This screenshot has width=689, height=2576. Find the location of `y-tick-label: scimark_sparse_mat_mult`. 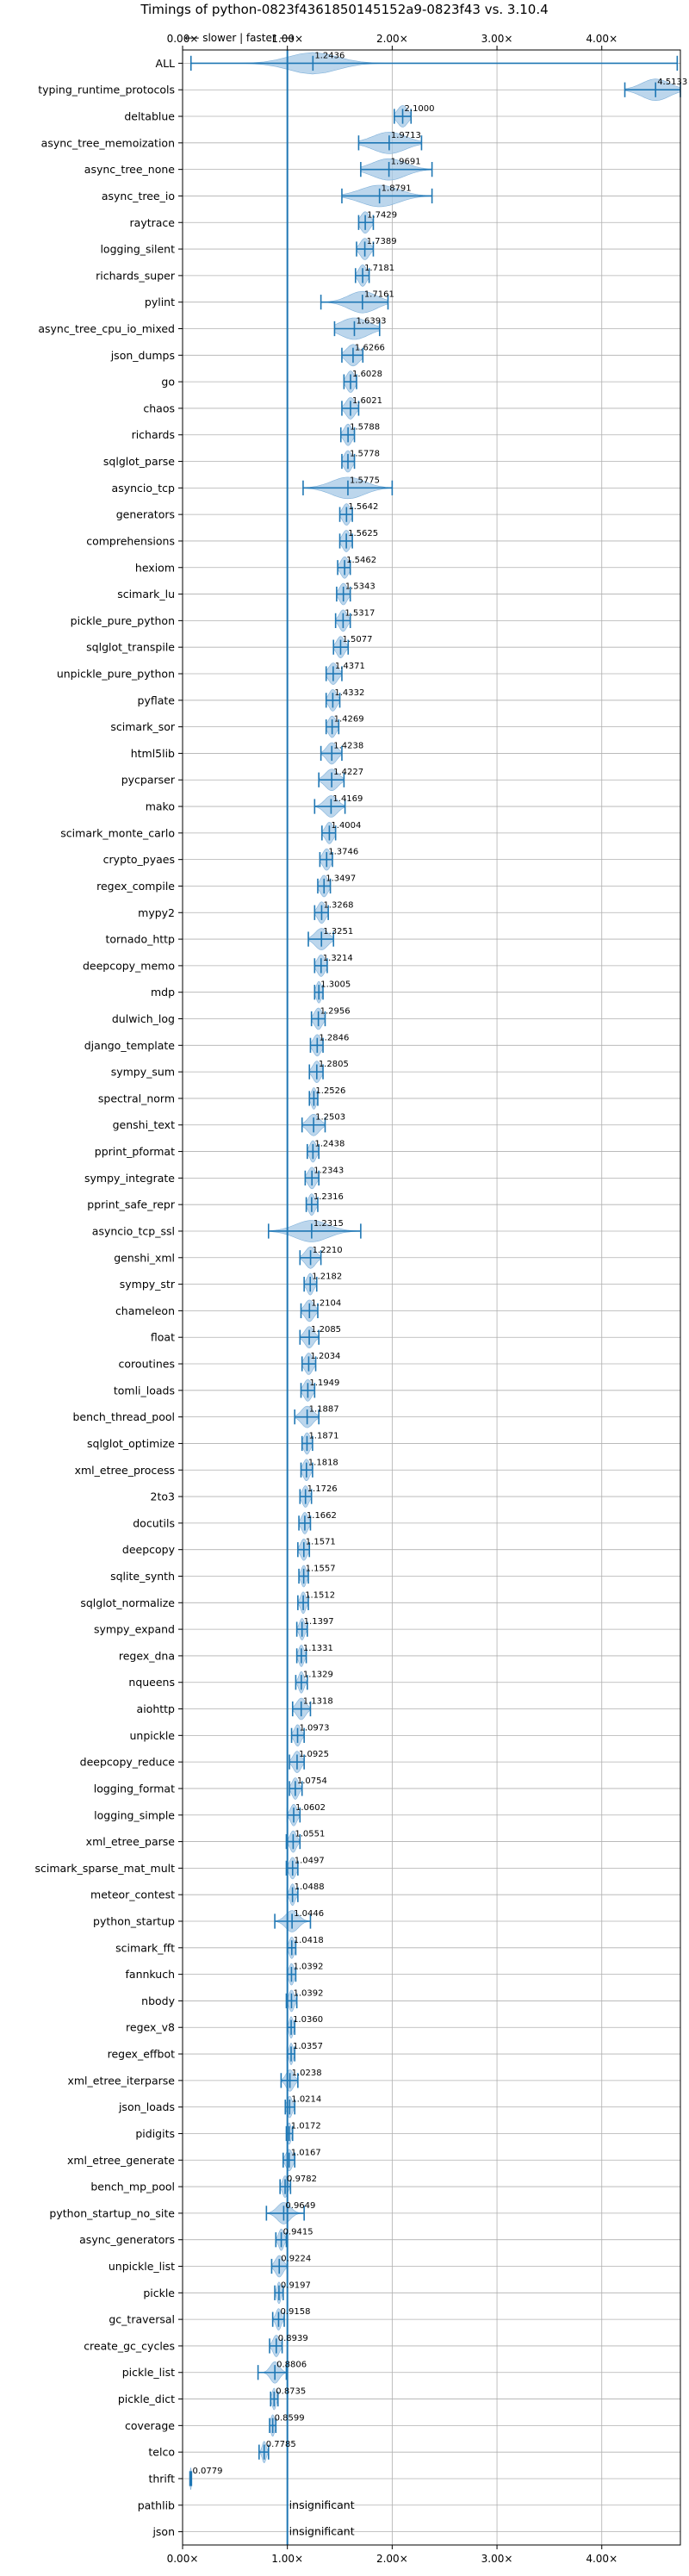

y-tick-label: scimark_sparse_mat_mult is located at coordinates (105, 1869).